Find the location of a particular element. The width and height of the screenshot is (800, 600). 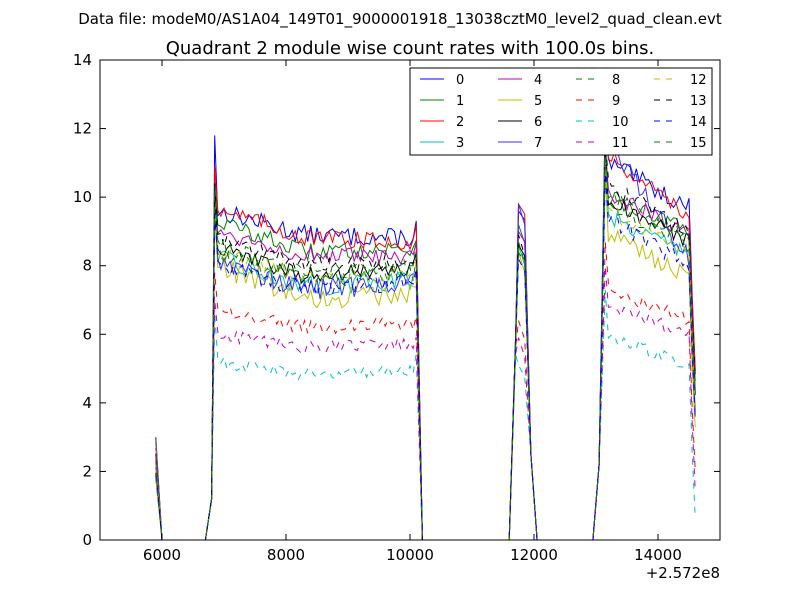

legend-label: 9 is located at coordinates (616, 101).